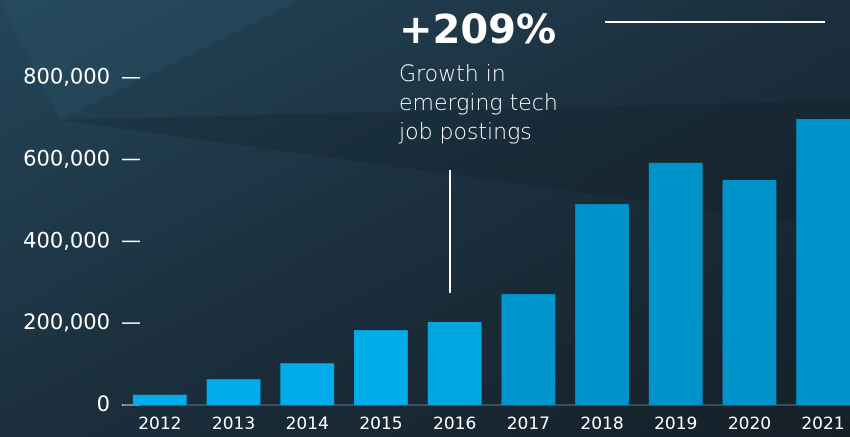  What do you see at coordinates (66, 77) in the screenshot?
I see `y-tick-label: 800,000` at bounding box center [66, 77].